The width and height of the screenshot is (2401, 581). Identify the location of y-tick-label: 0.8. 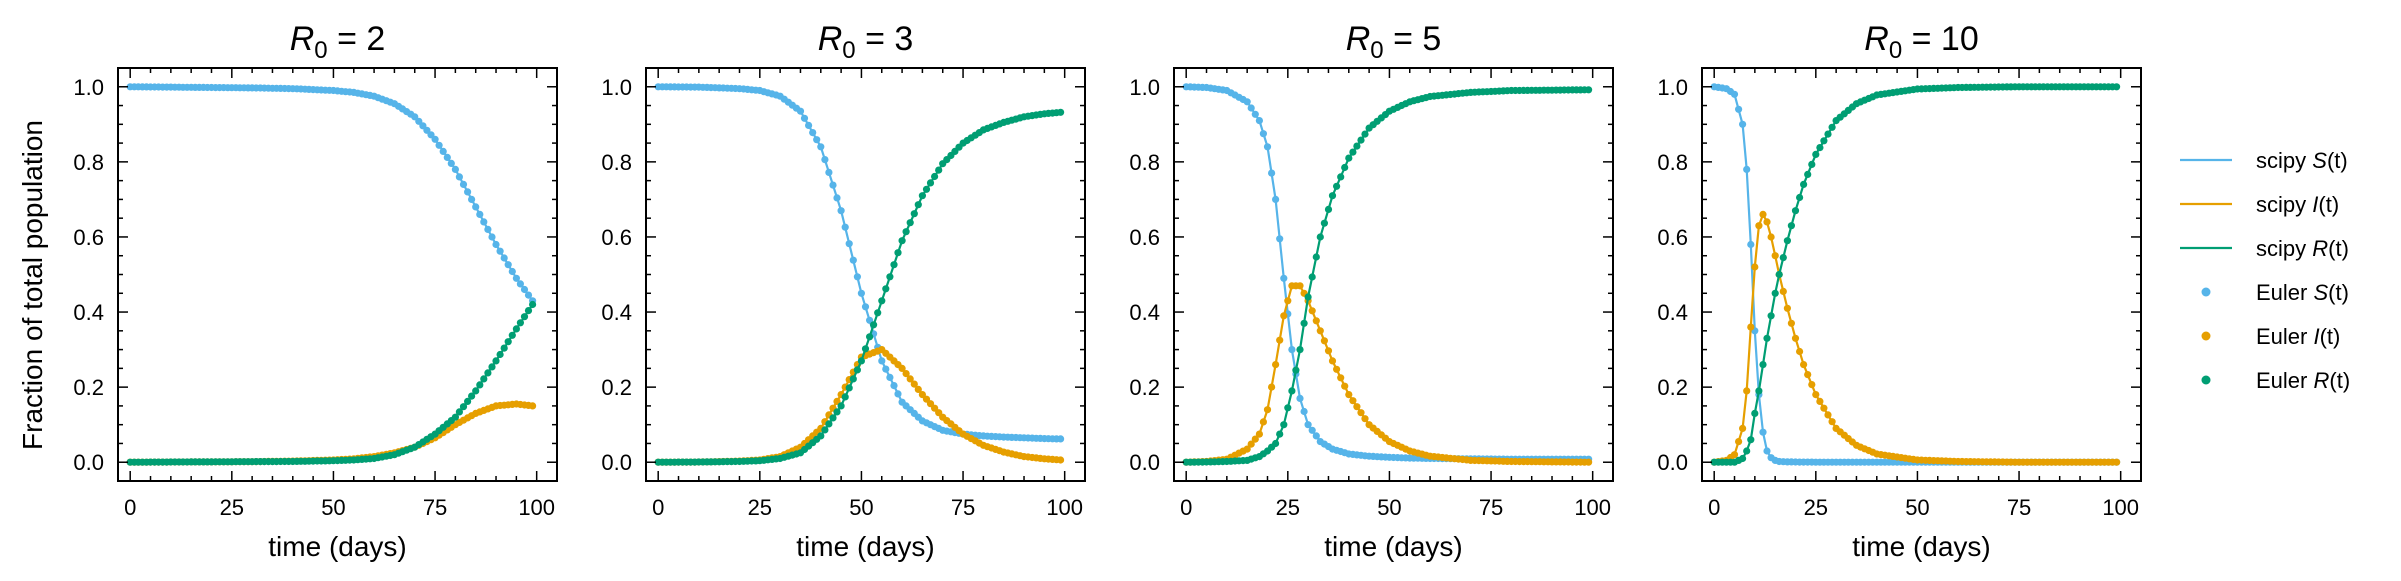
(1144, 162).